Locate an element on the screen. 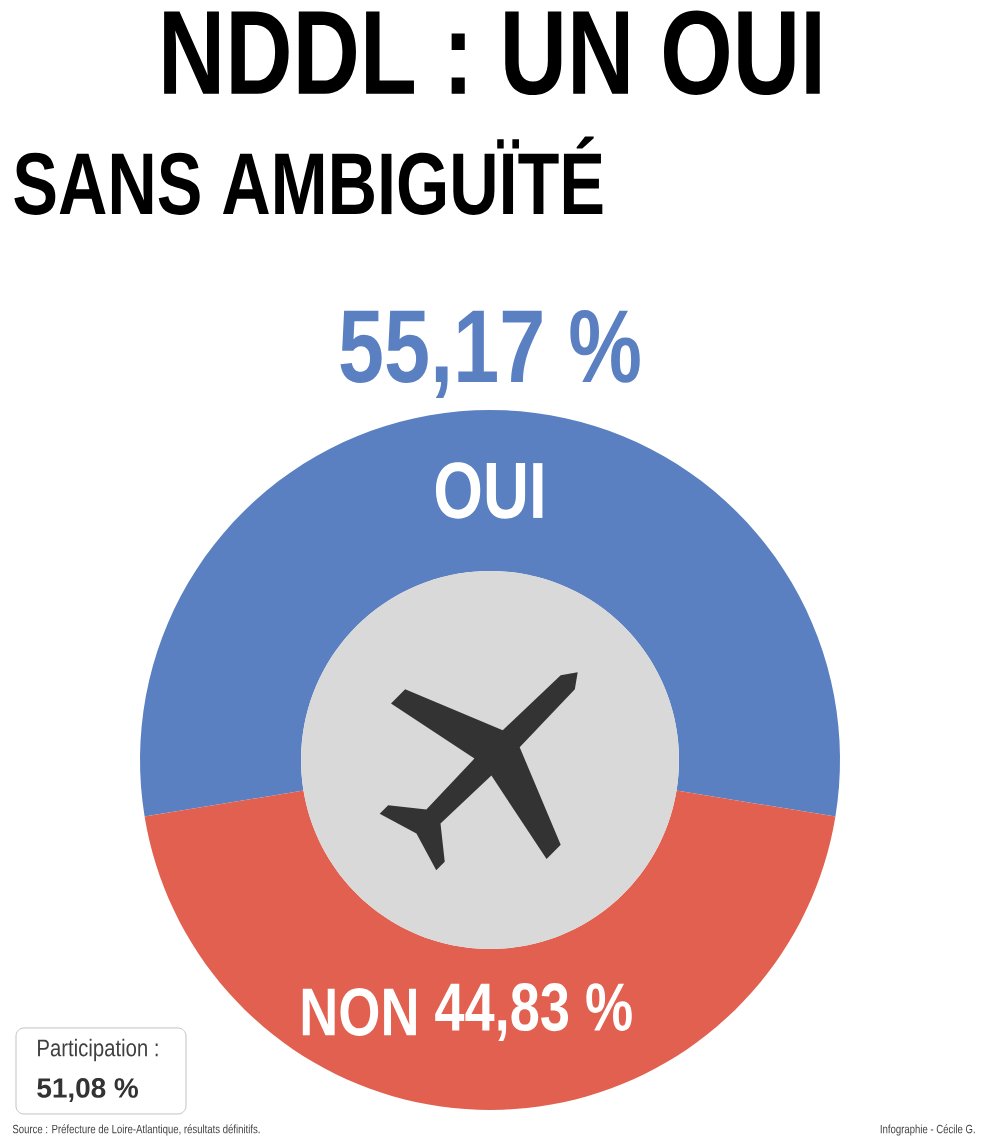 The height and width of the screenshot is (1142, 984). slice-label: NON is located at coordinates (359, 1011).